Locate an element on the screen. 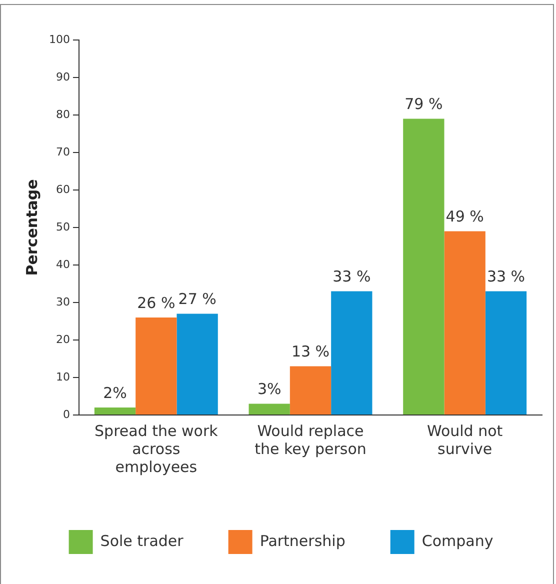  y-tick-label: 0 is located at coordinates (66, 414).